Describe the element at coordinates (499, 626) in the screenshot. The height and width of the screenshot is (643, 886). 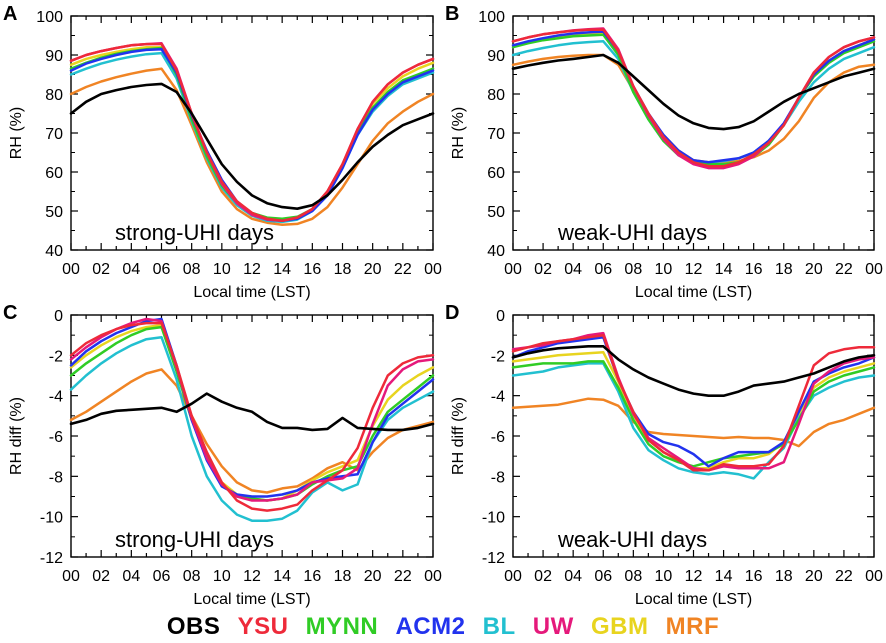
I see `legend-bl: BL` at that location.